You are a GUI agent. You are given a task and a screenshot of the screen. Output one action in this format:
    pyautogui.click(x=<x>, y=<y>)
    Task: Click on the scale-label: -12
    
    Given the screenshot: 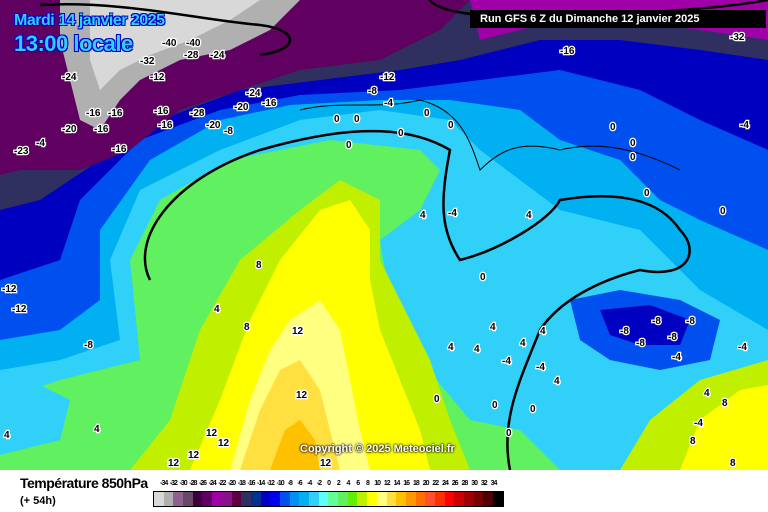 What is the action you would take?
    pyautogui.click(x=270, y=483)
    